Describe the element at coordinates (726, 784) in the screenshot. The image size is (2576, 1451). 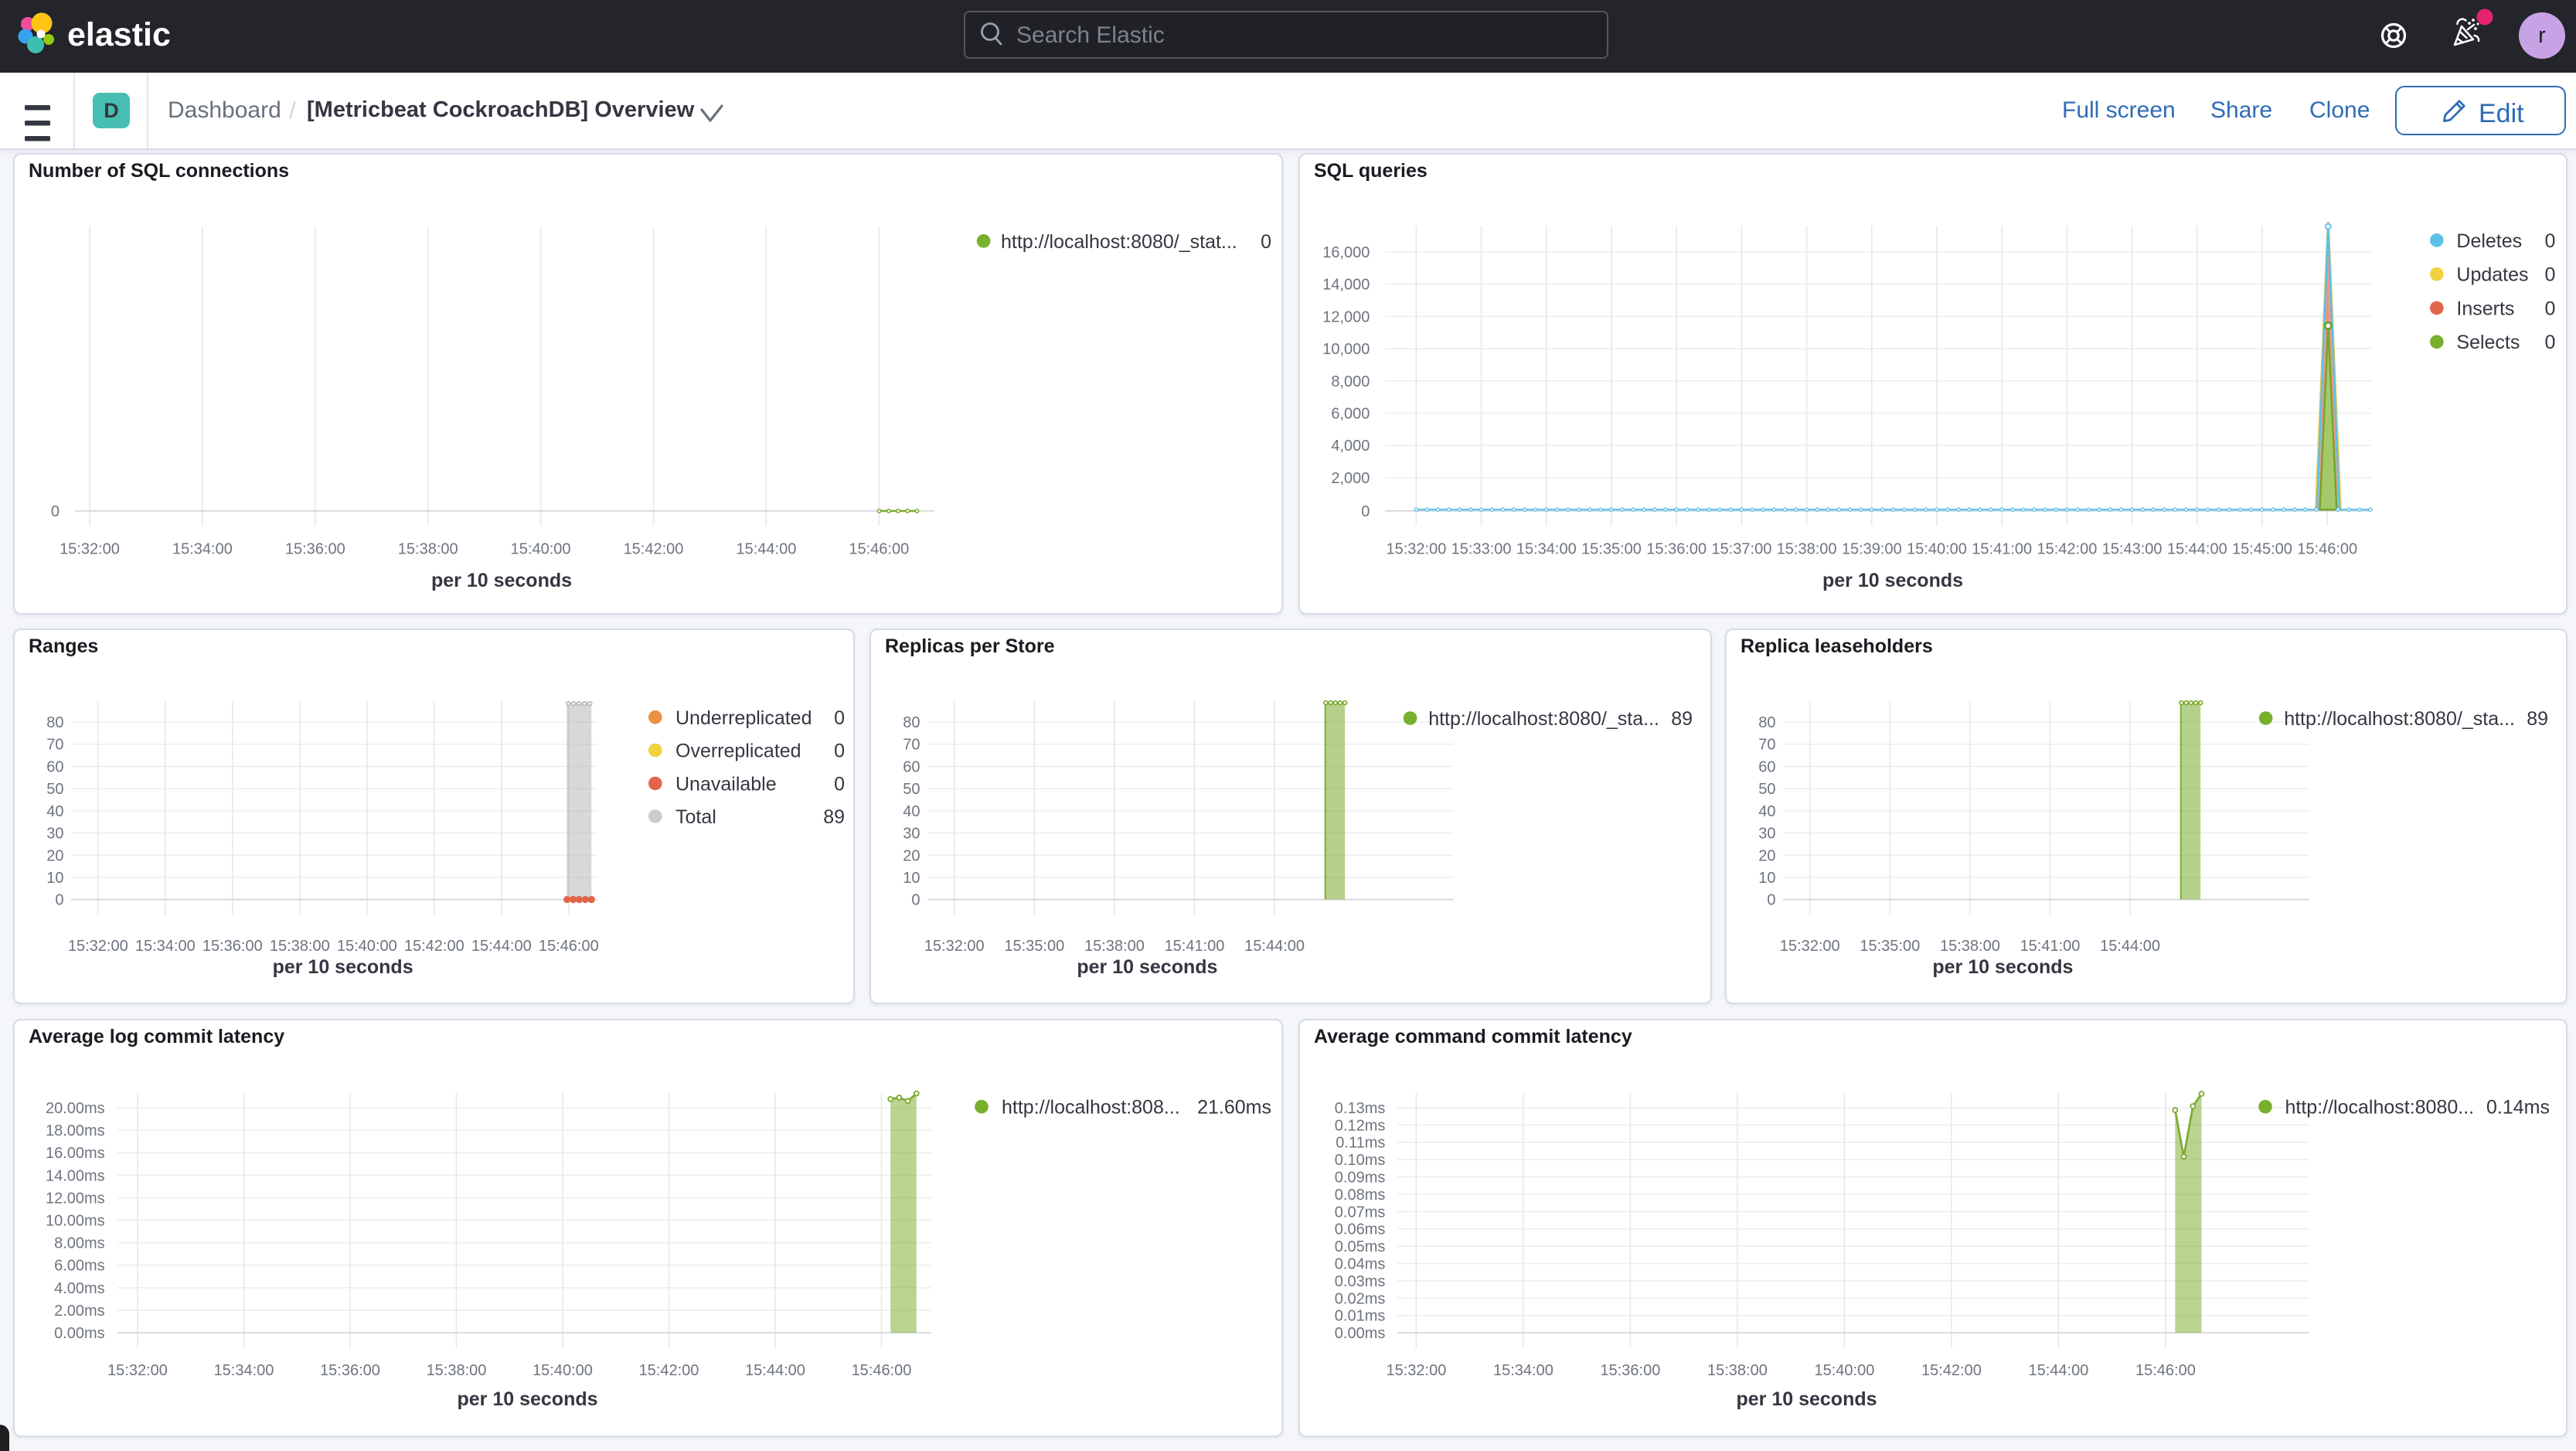
I see `svg-text: Unavailable` at that location.